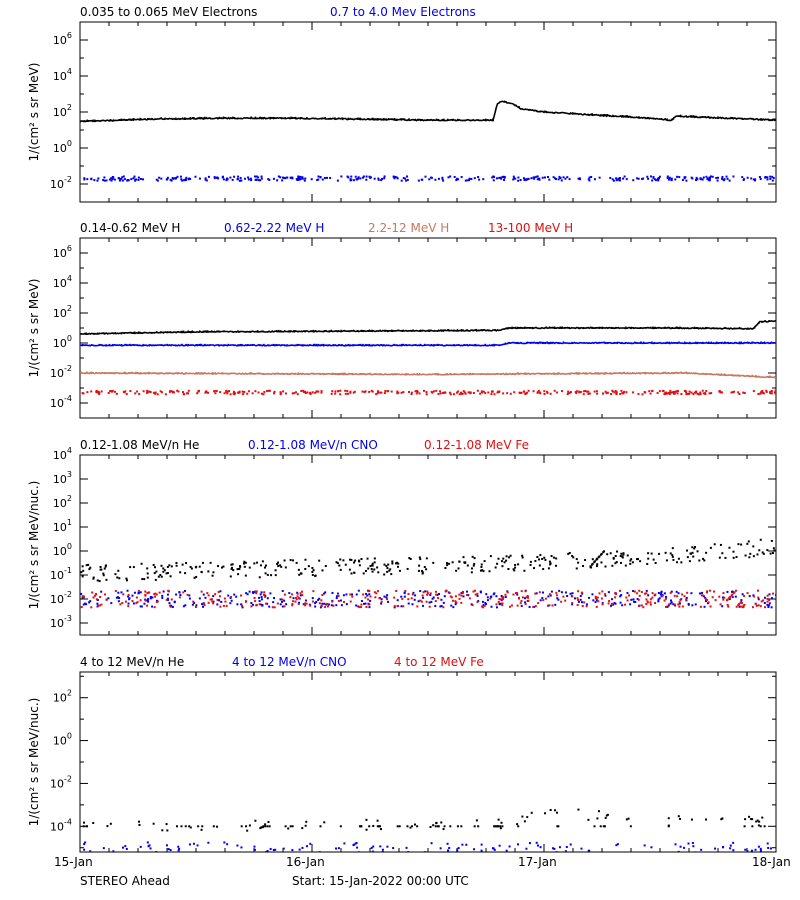  Describe the element at coordinates (34, 545) in the screenshot. I see `y-axis-label: 1/(cm² s sr MeV/nuc.)` at that location.